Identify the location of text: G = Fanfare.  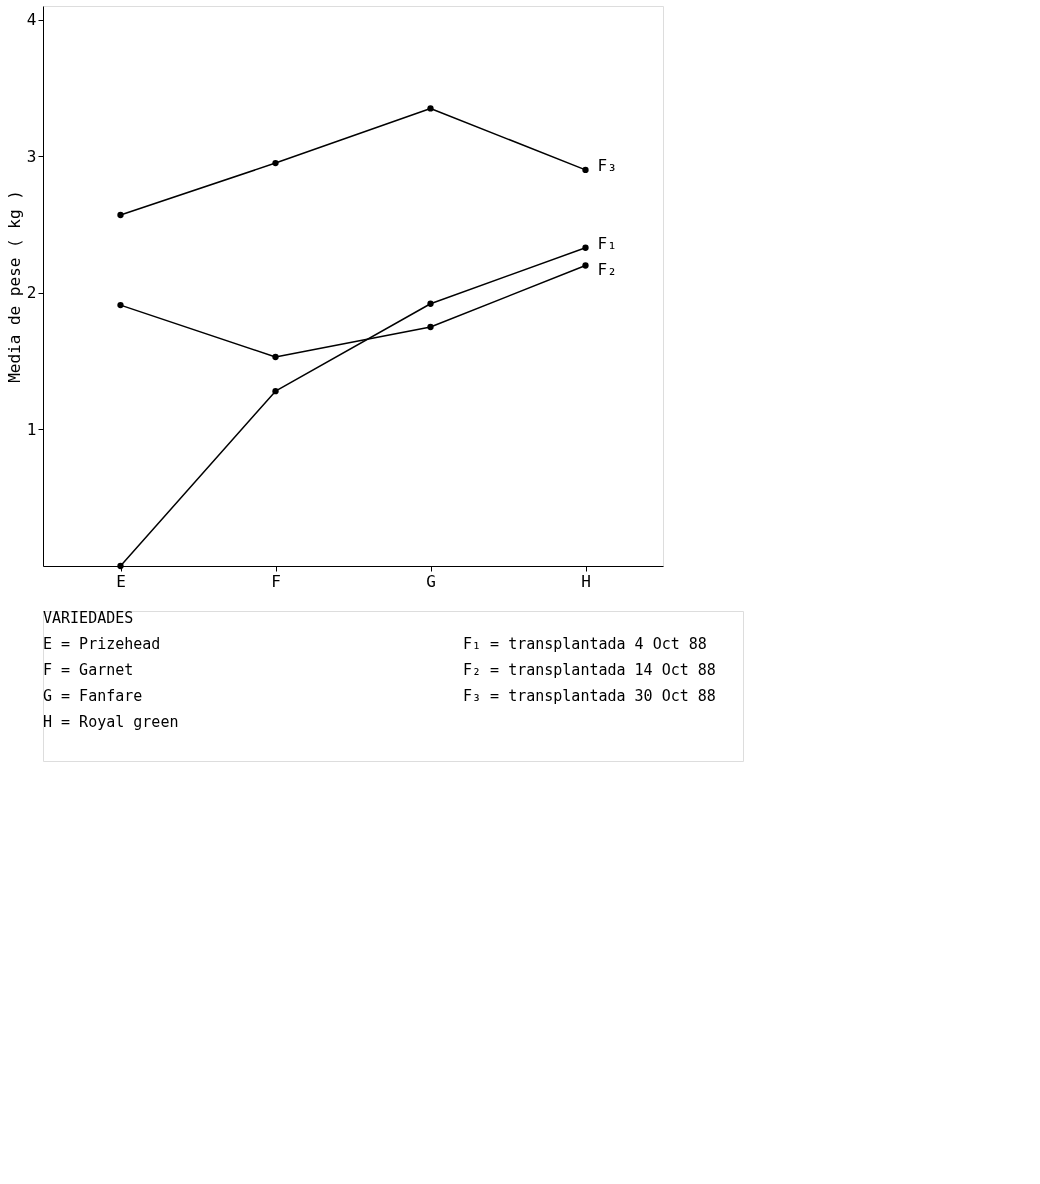
(93, 696).